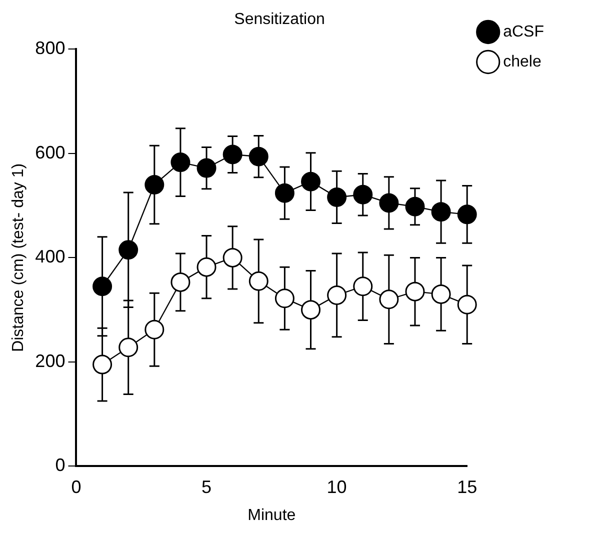 This screenshot has height=539, width=594. Describe the element at coordinates (19, 257) in the screenshot. I see `y-axis-title: Distance (cm) (test- day 1)` at that location.